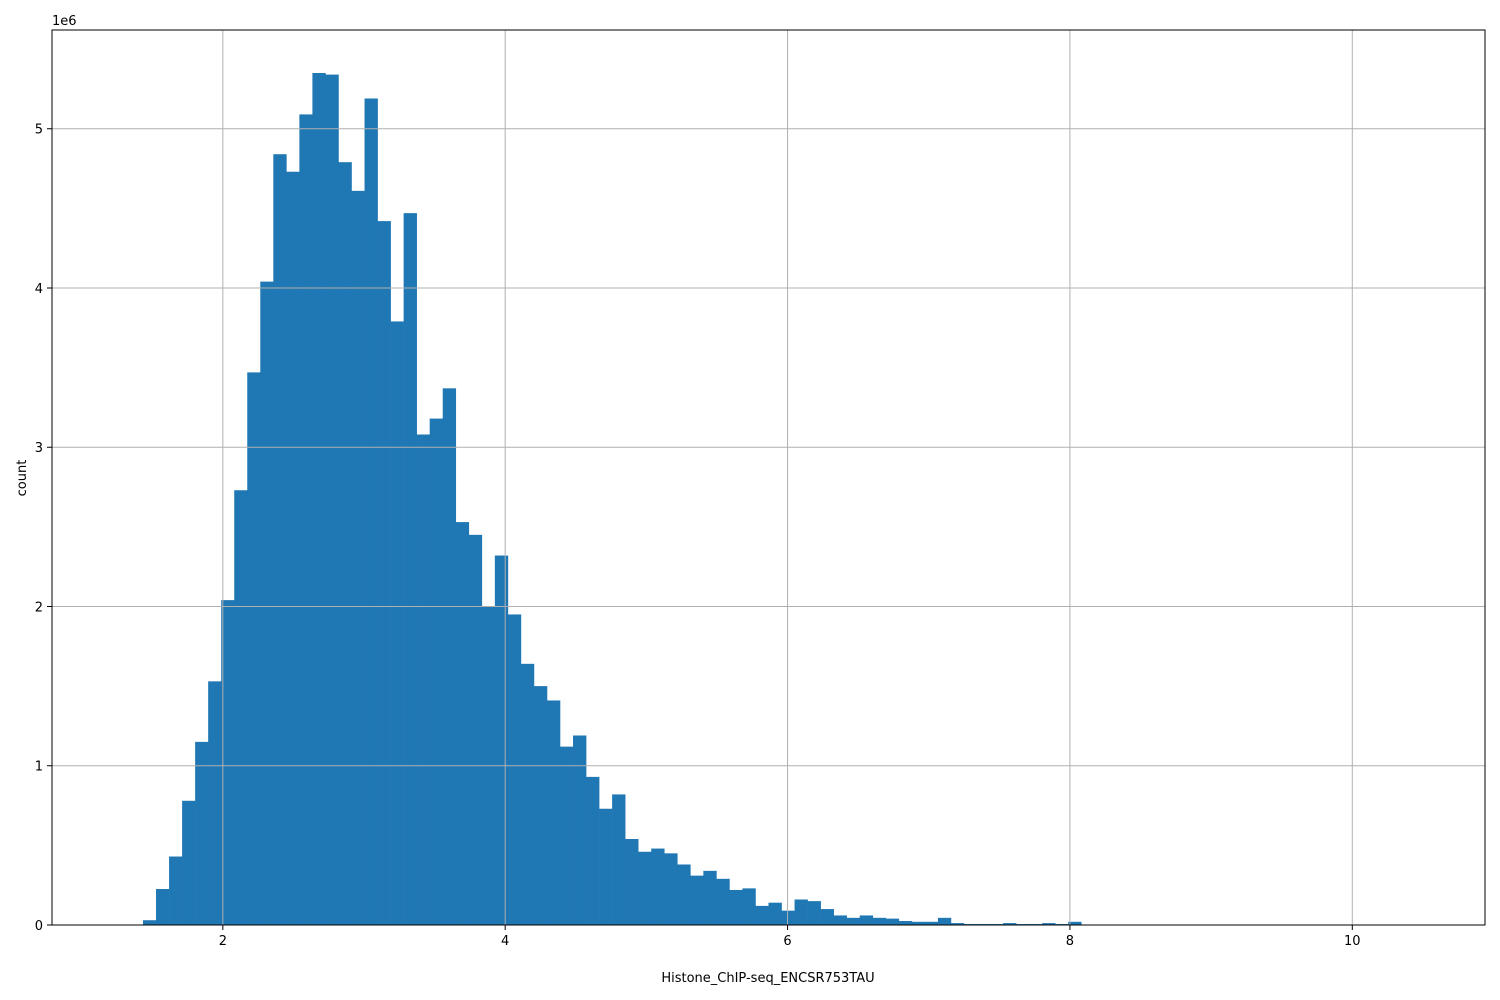  What do you see at coordinates (505, 941) in the screenshot?
I see `x-tick-label: 4` at bounding box center [505, 941].